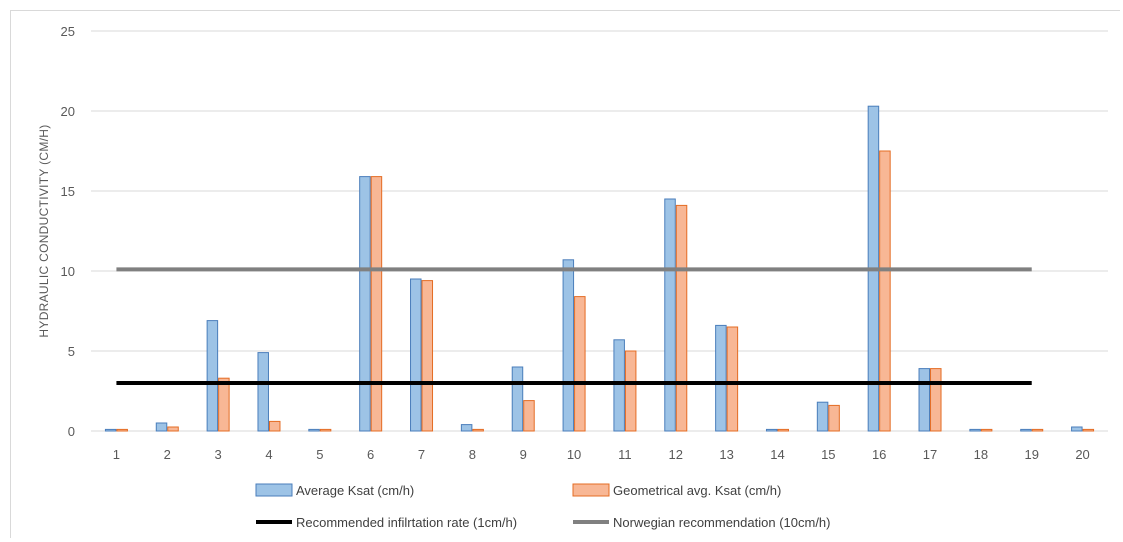 The width and height of the screenshot is (1123, 542). I want to click on x-tick-label: 14, so click(777, 454).